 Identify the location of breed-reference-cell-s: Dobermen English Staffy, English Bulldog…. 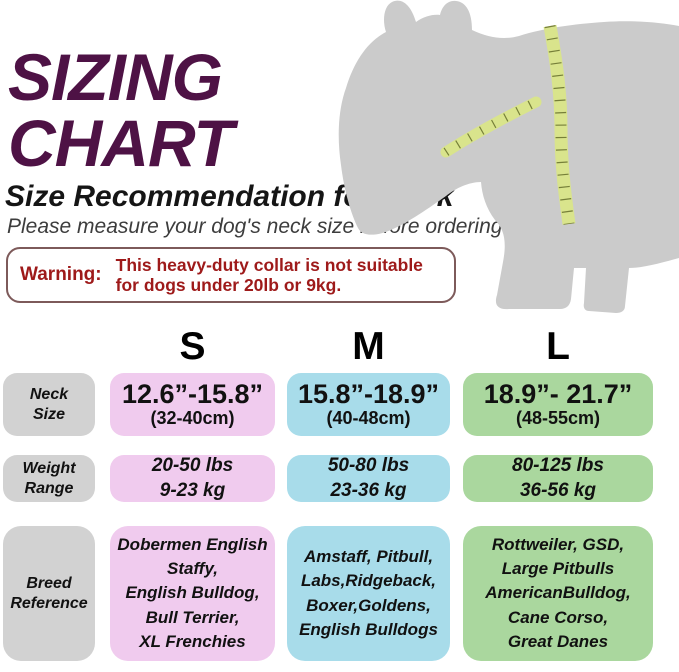
(192, 593).